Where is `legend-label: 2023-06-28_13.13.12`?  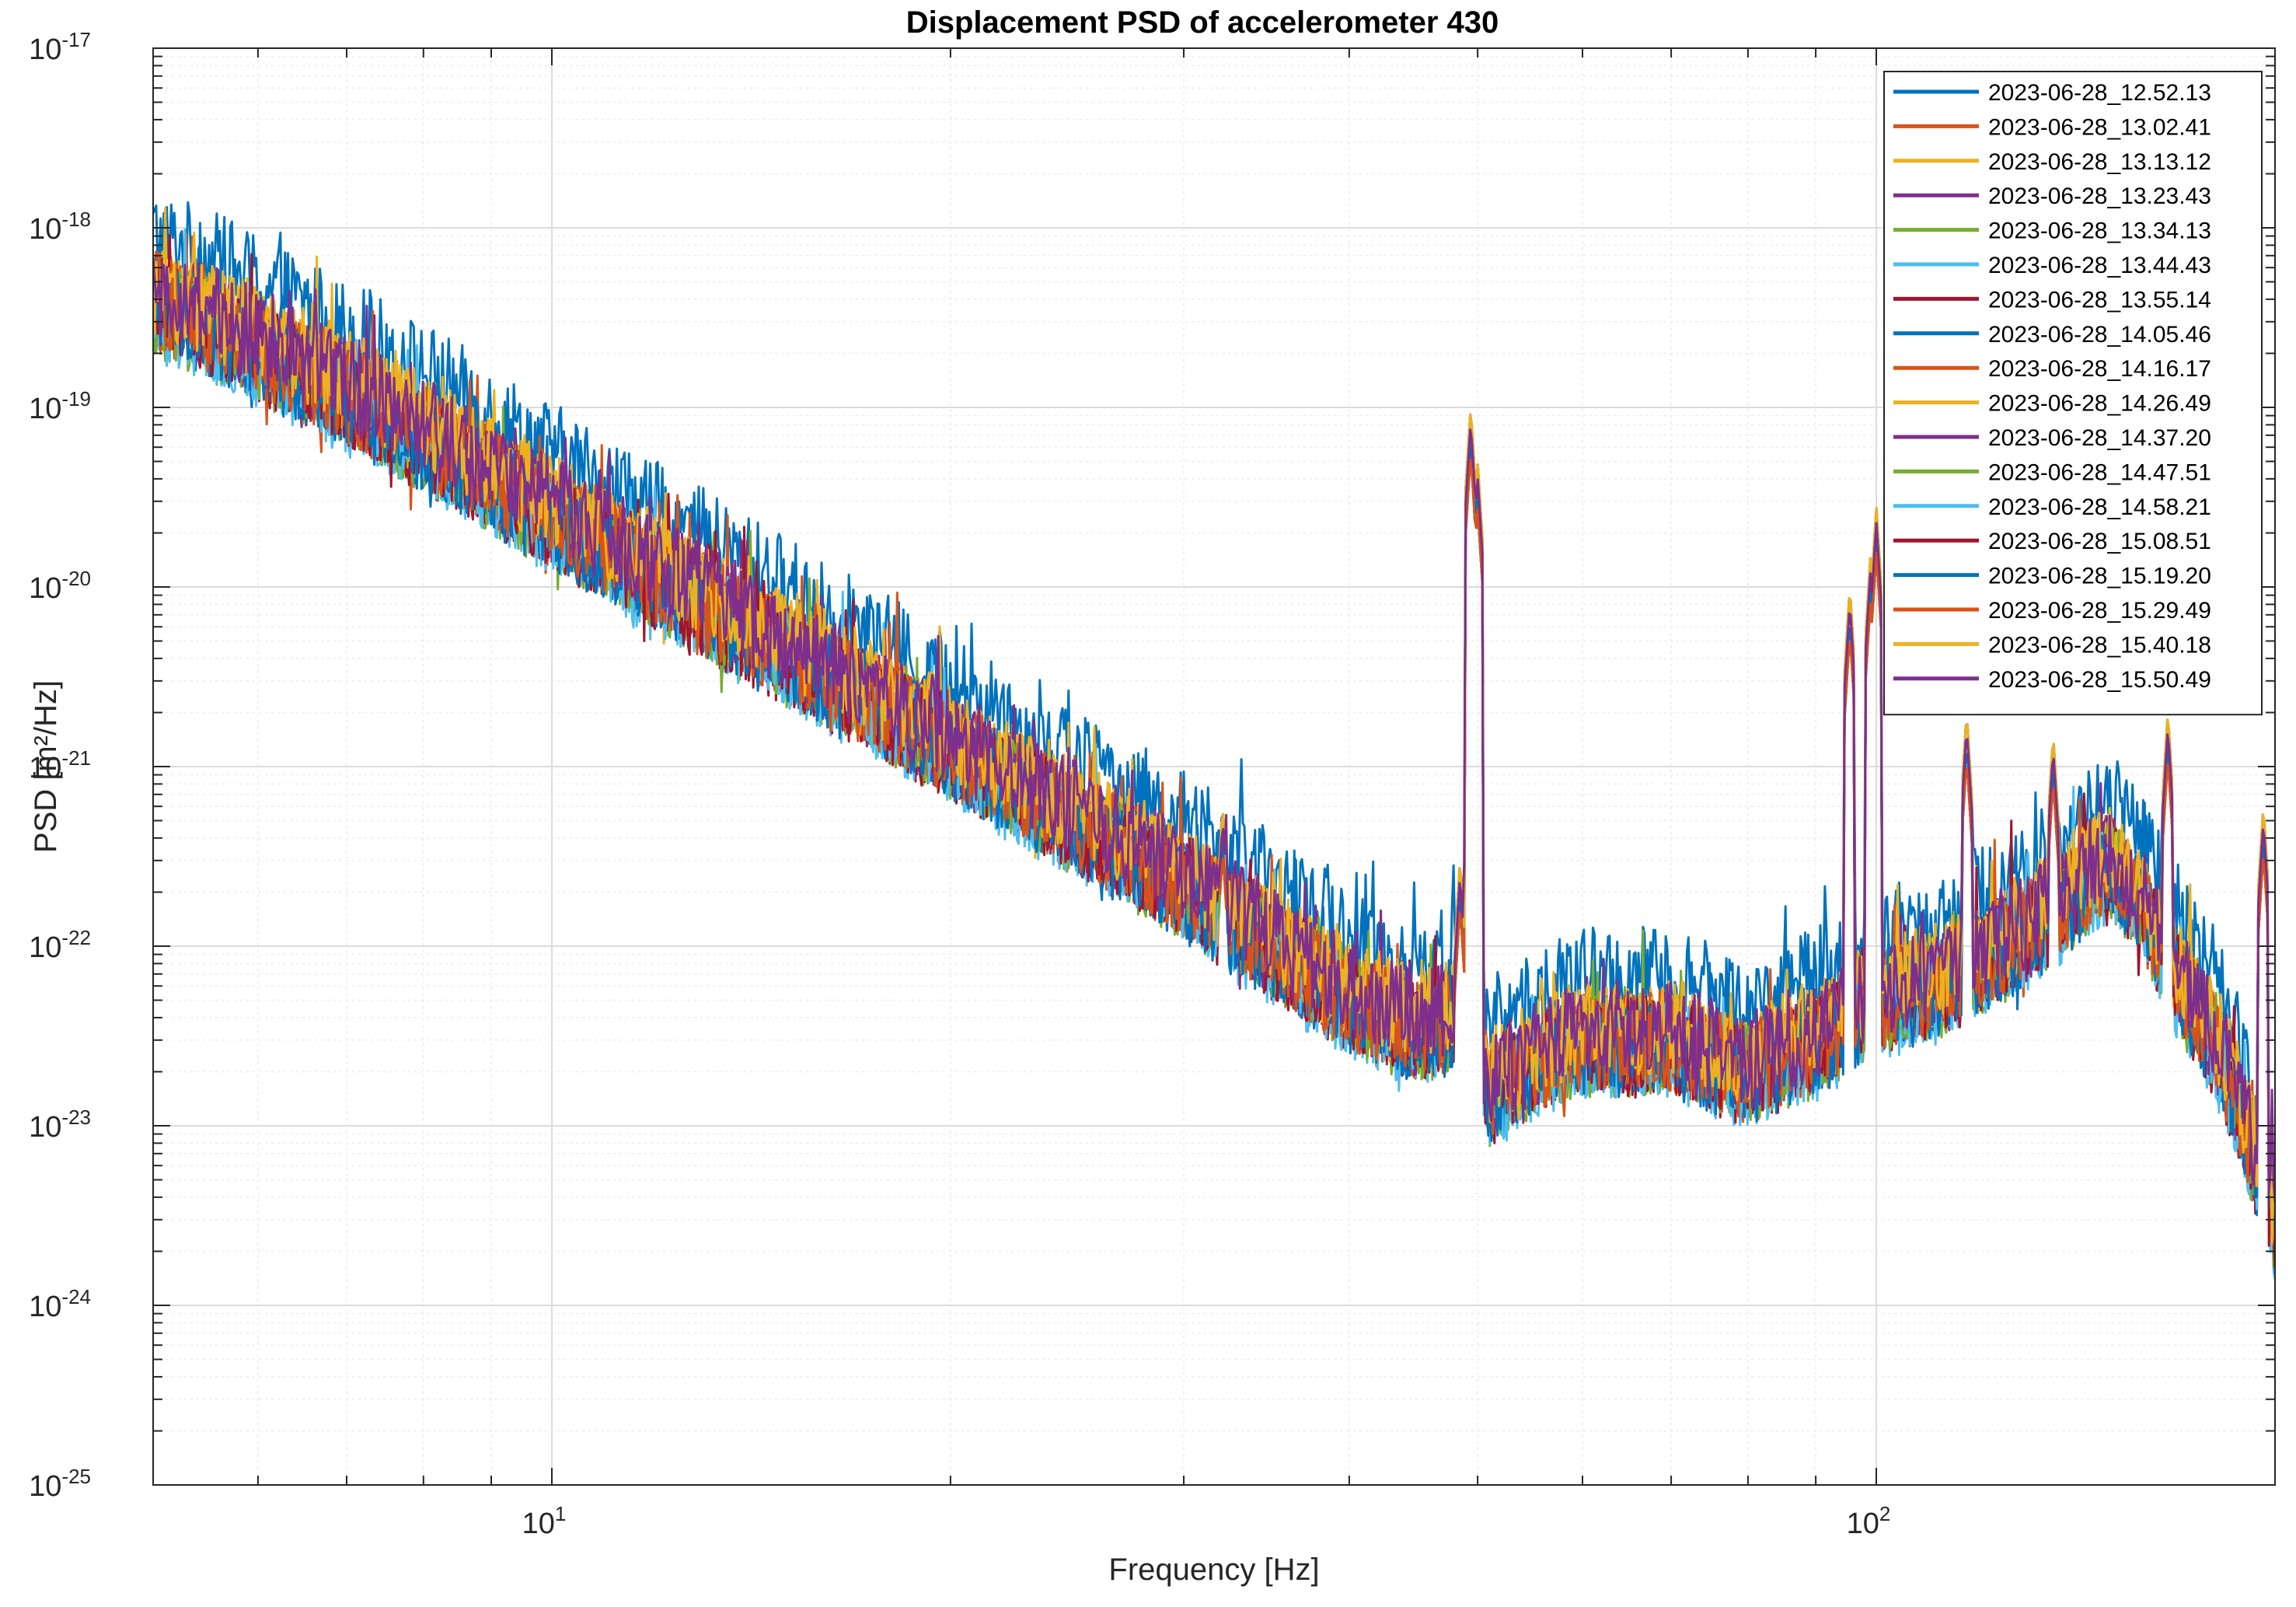
legend-label: 2023-06-28_13.13.12 is located at coordinates (2099, 162).